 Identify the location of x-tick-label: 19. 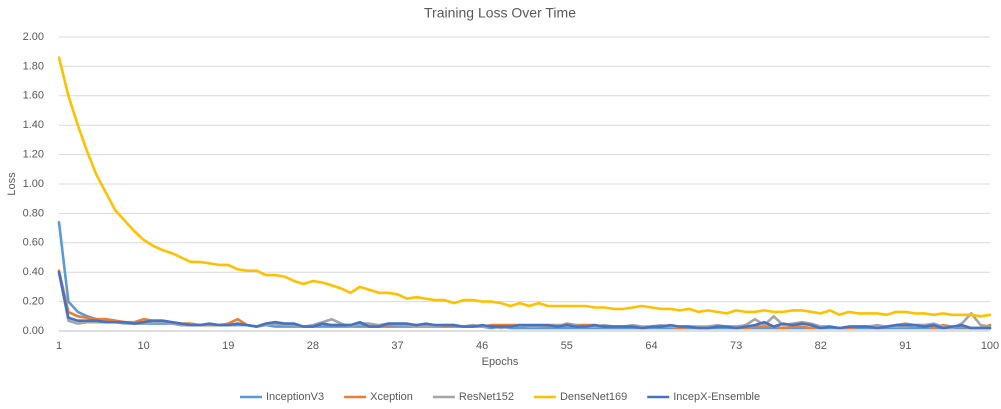
(228, 346).